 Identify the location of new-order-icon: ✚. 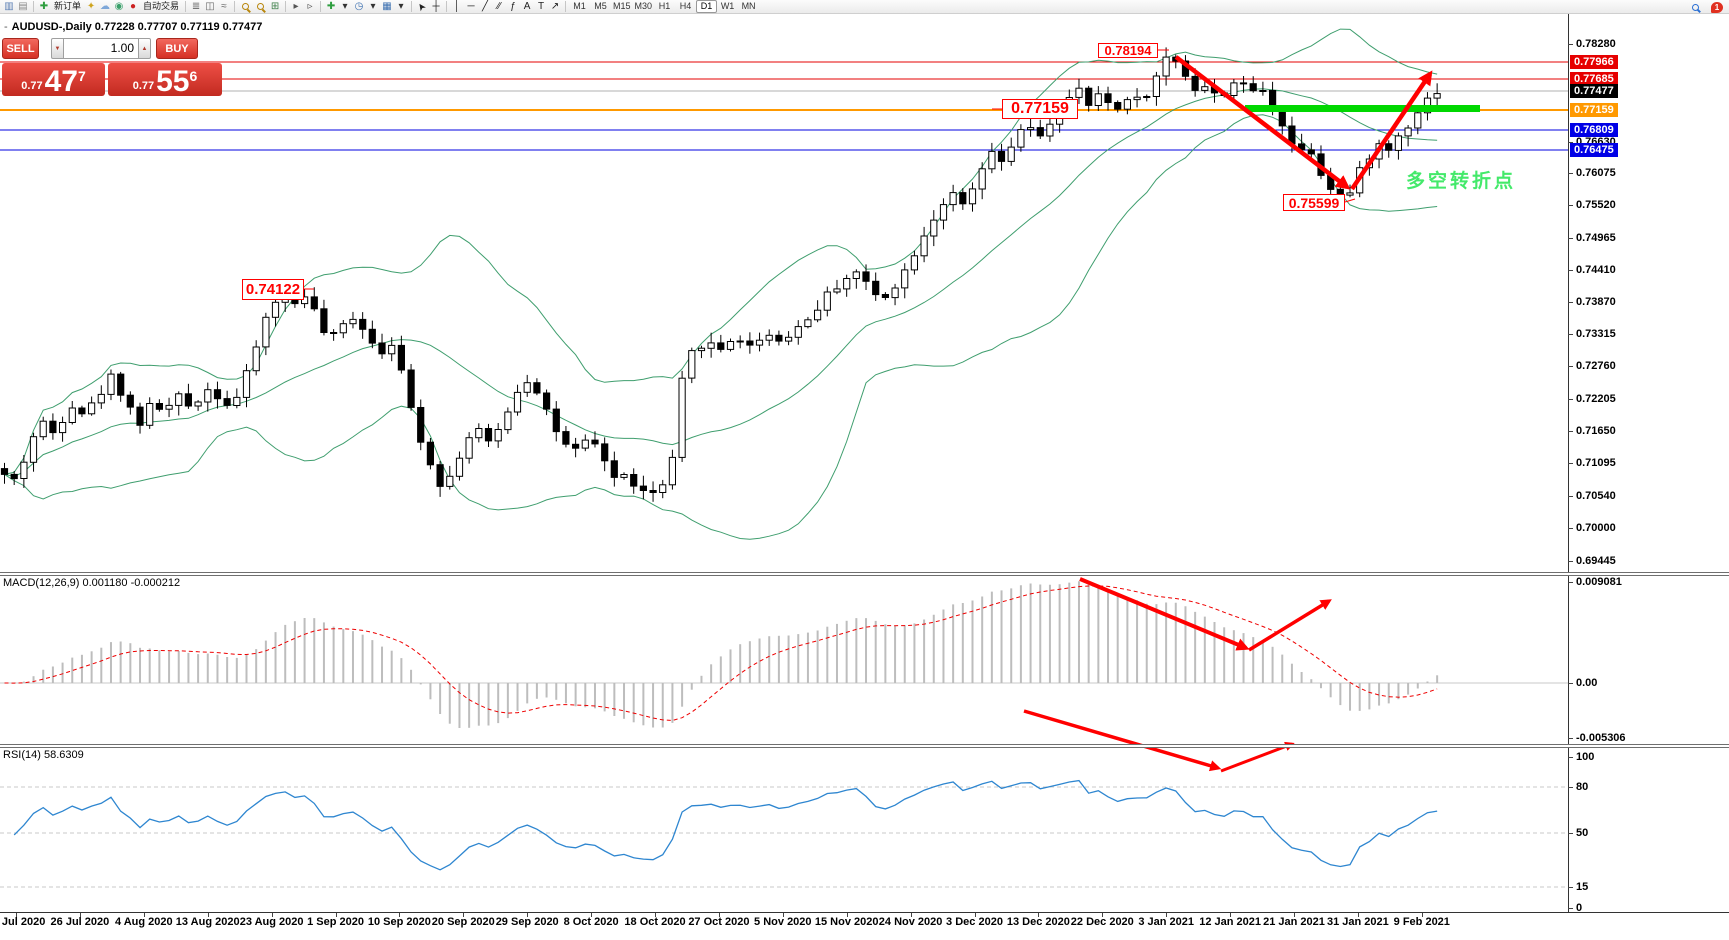
(44, 6).